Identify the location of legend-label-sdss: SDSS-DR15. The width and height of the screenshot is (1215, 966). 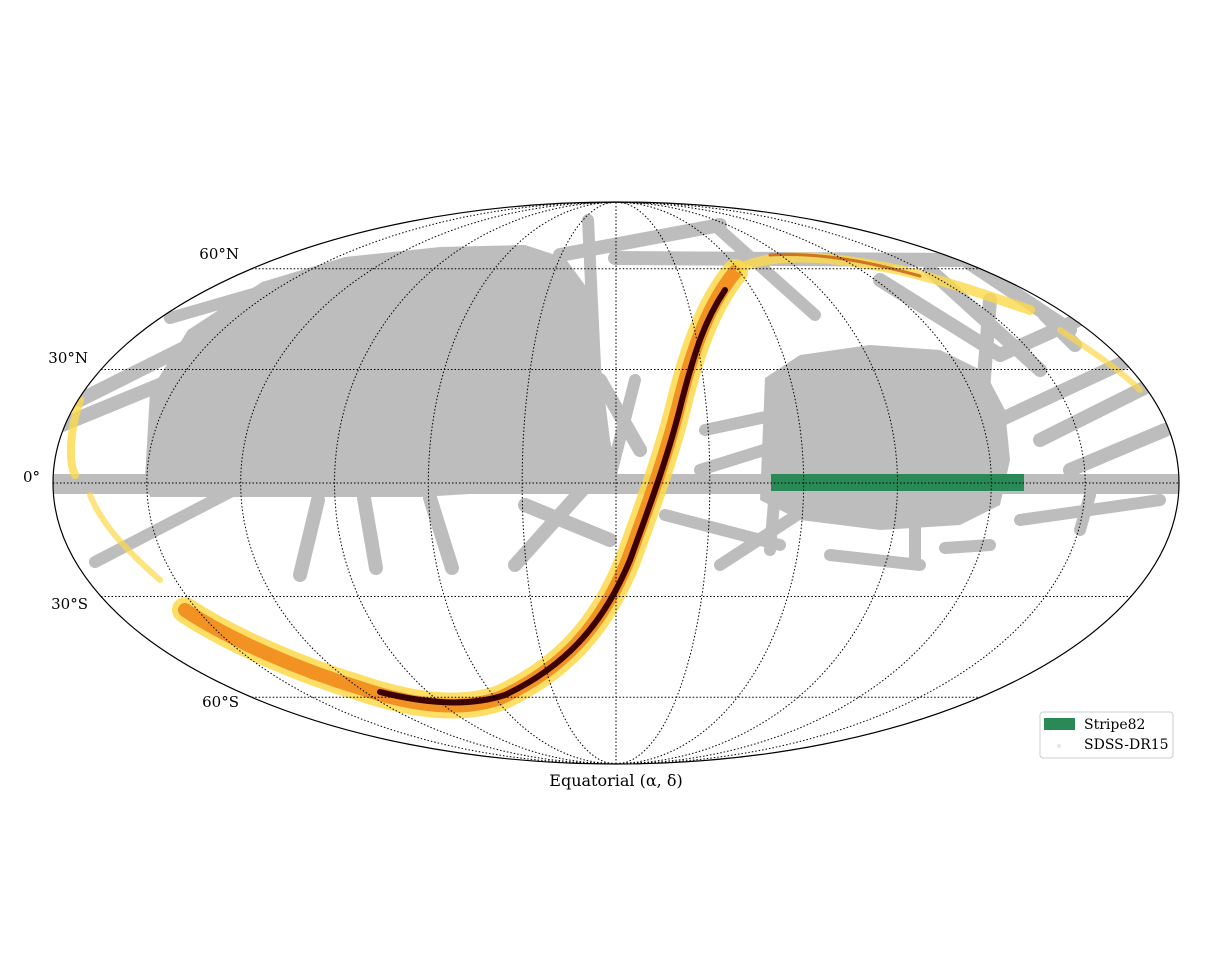
(1126, 745).